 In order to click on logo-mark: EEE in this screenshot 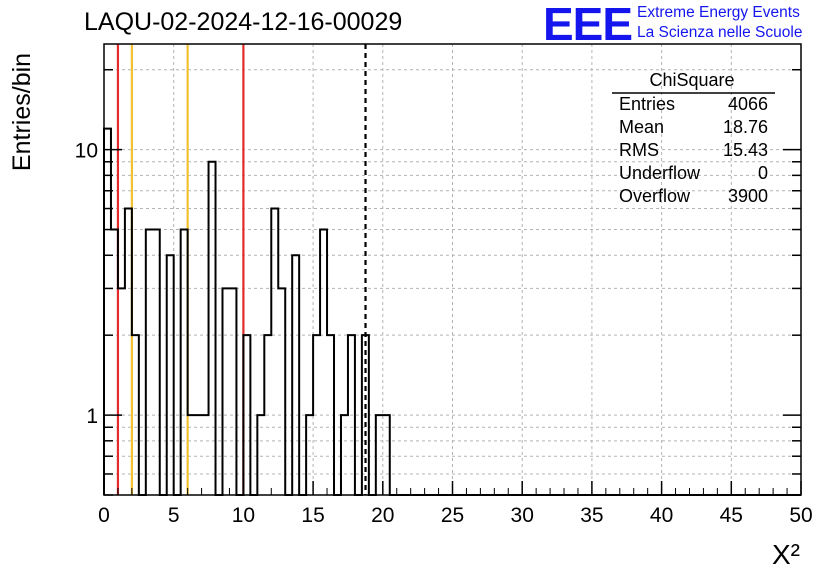, I will do `click(588, 25)`.